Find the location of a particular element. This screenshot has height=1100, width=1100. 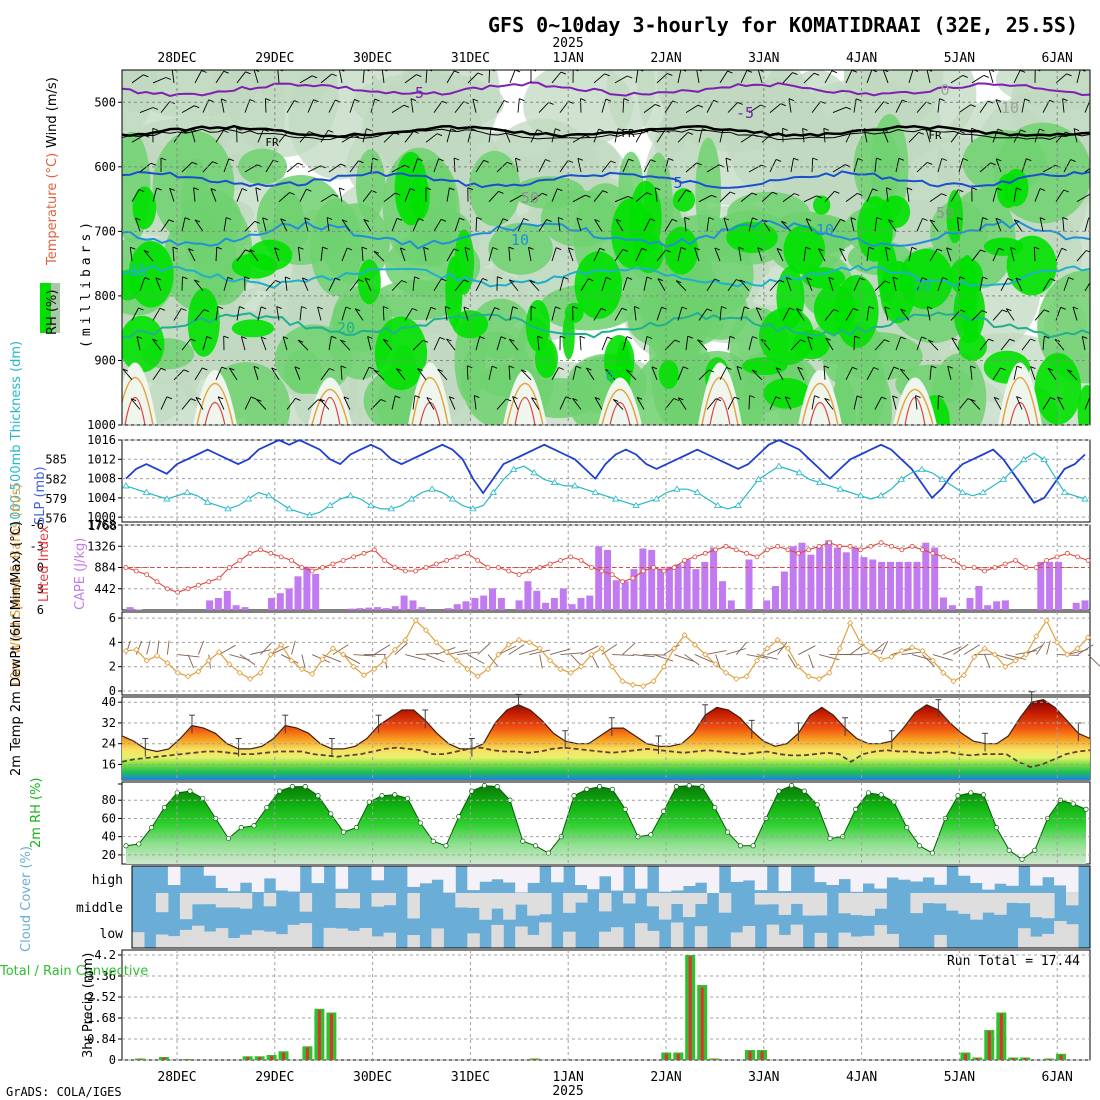

x-tick-label-bottom: 1JAN is located at coordinates (568, 1077).